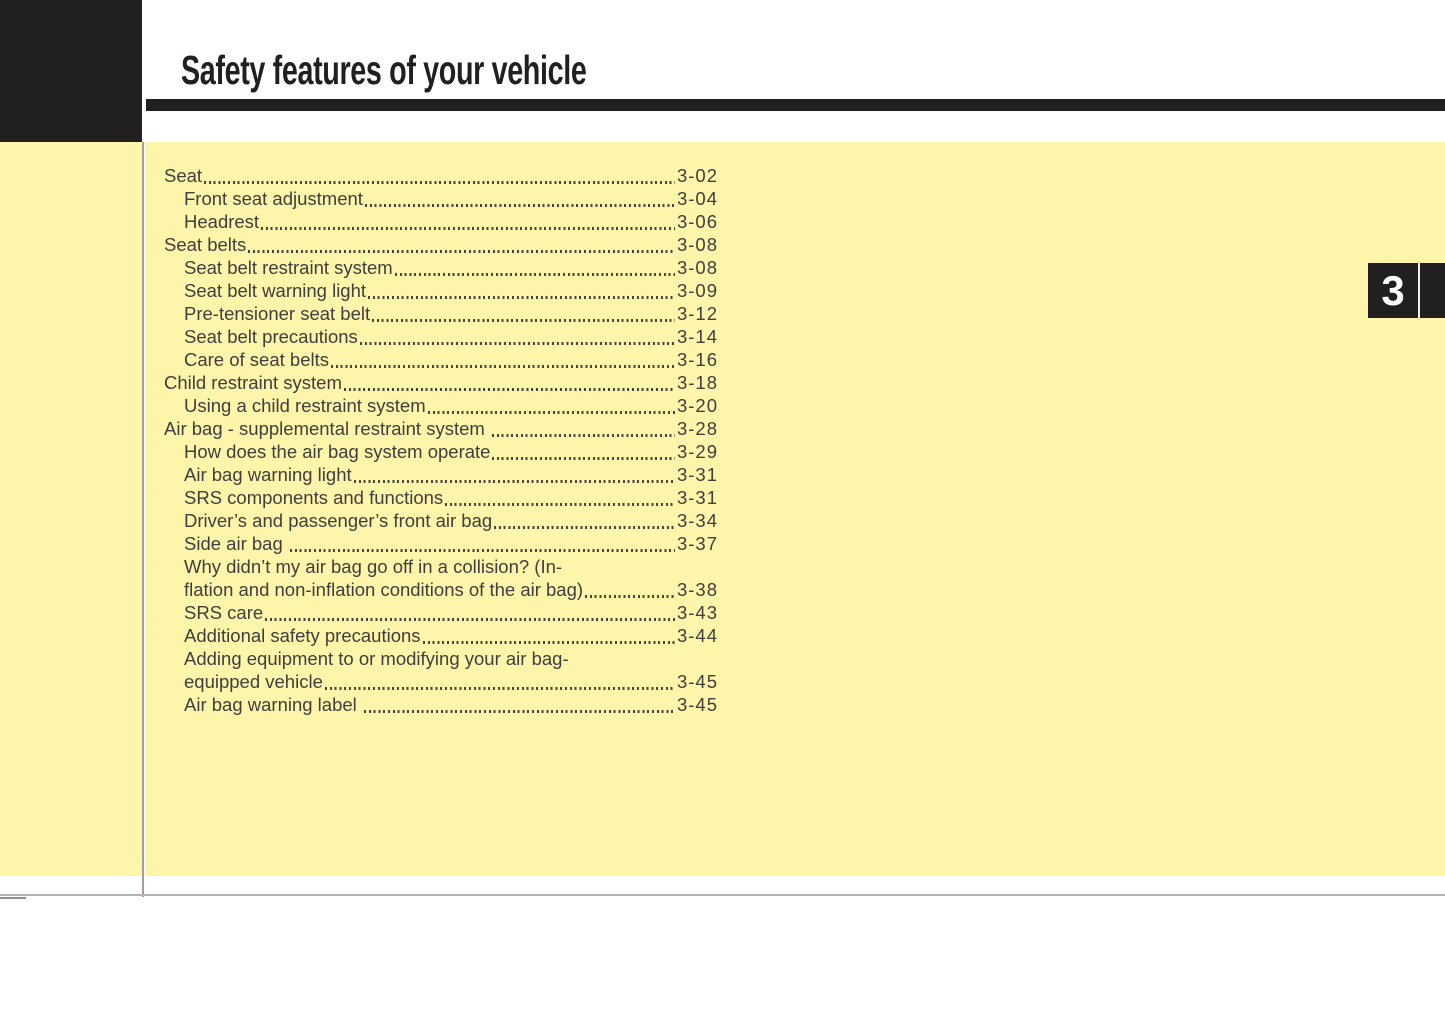 This screenshot has height=1019, width=1445. I want to click on toc-entry: Child restraint system 3-18, so click(441, 382).